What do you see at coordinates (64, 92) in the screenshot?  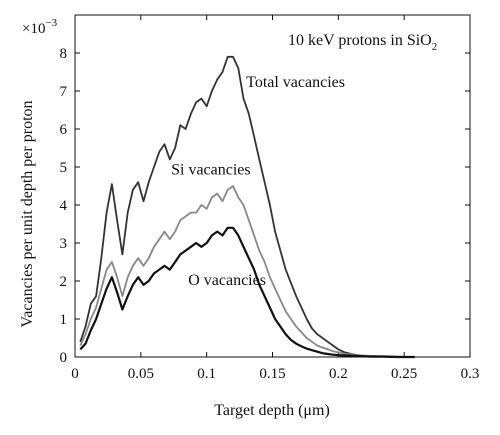 I see `y-tick-label: 7` at bounding box center [64, 92].